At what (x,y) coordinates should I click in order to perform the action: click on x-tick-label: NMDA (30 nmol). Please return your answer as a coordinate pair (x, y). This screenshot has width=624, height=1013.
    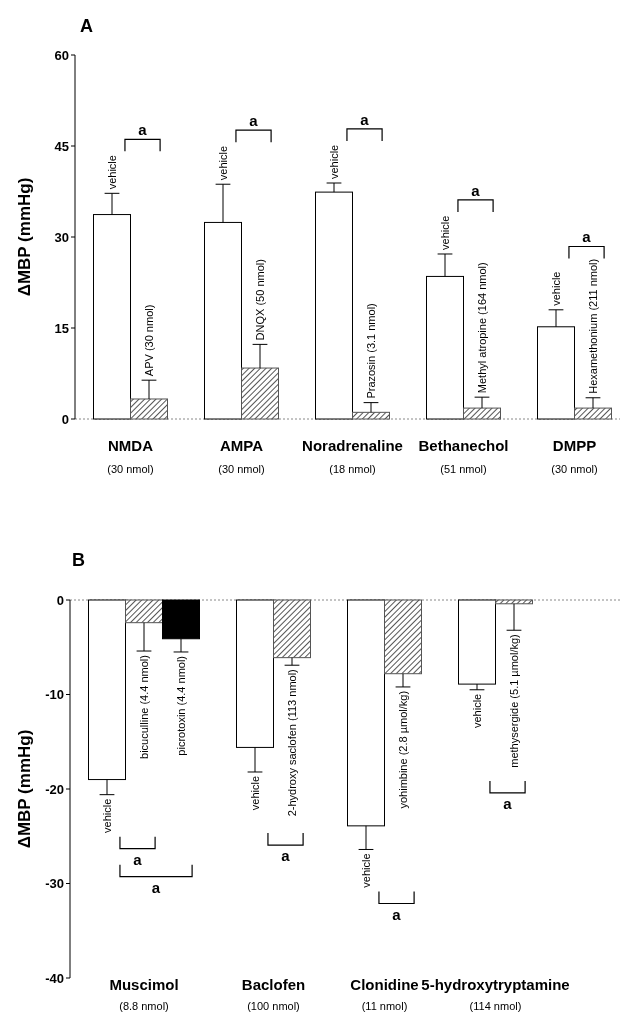
    Looking at the image, I should click on (130, 456).